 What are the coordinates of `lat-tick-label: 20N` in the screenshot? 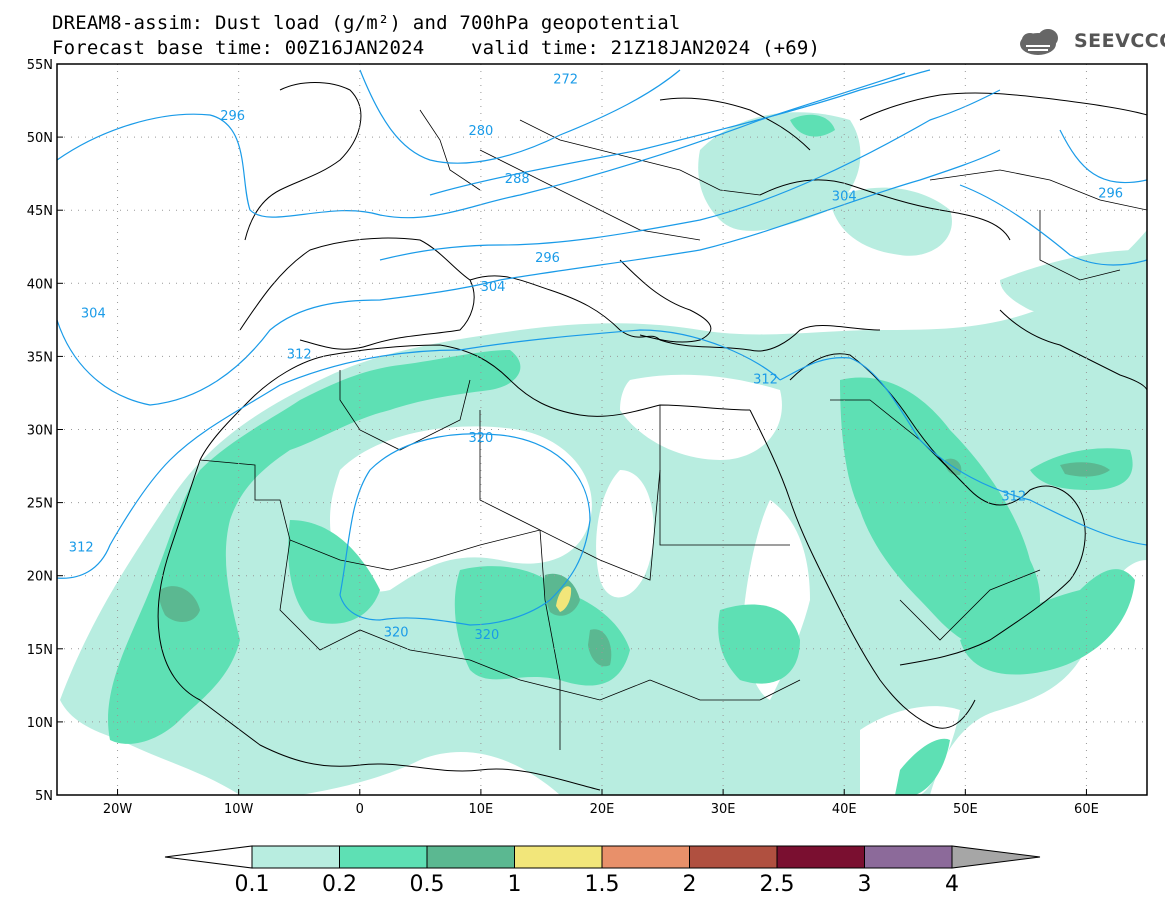 It's located at (40, 577).